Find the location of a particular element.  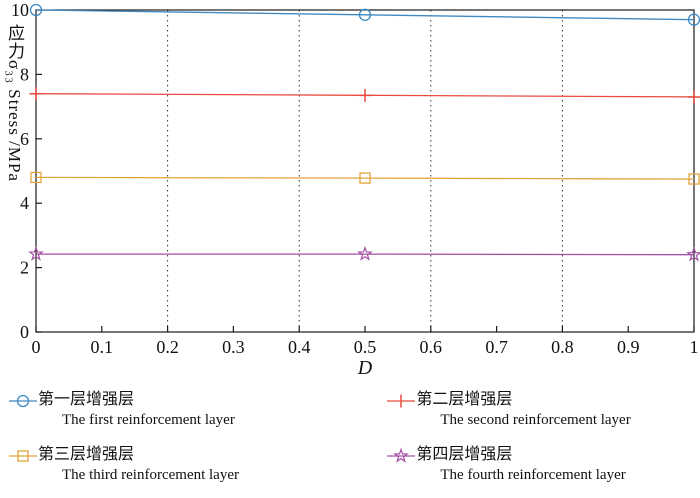

x-tick-label: 0.7 is located at coordinates (496, 347).